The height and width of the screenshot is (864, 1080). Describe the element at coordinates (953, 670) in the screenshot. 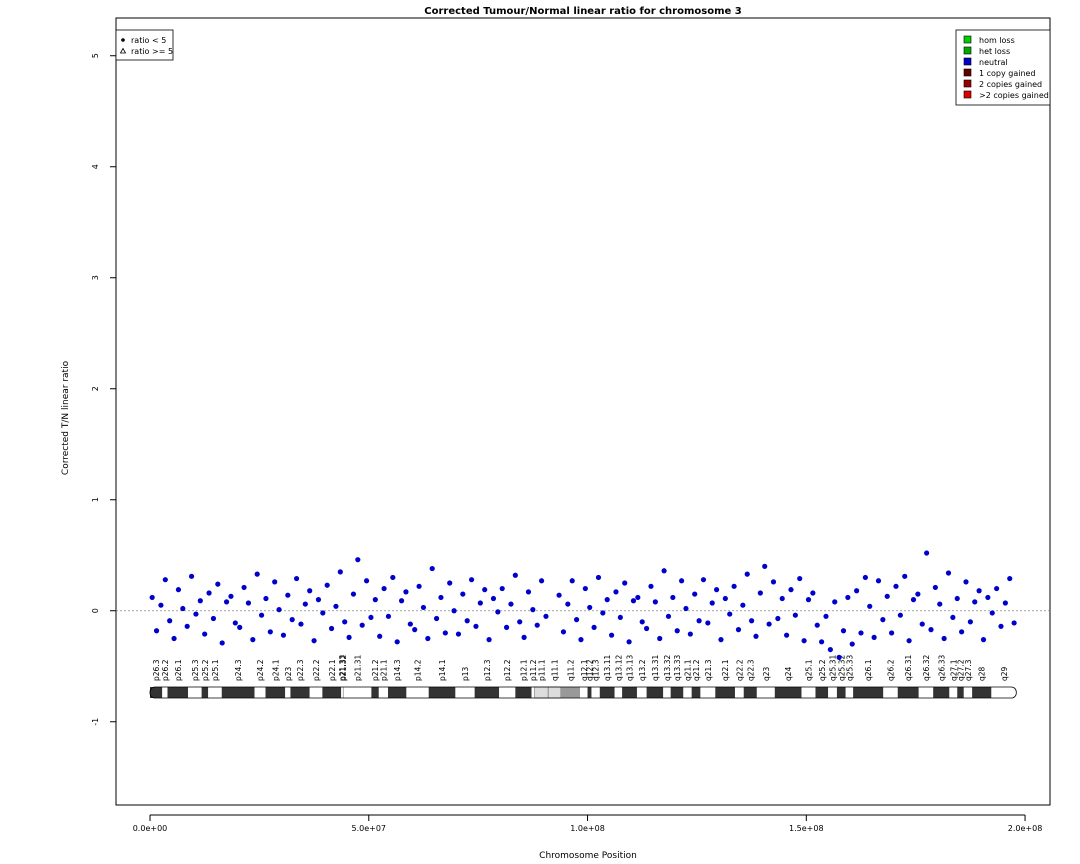

I see `band-label: q27.1` at that location.